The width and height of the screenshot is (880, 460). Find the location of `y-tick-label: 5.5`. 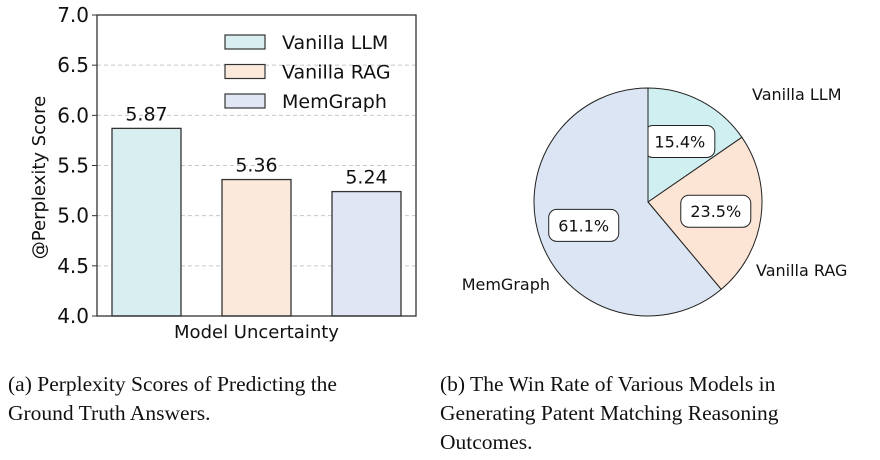

y-tick-label: 5.5 is located at coordinates (73, 166).